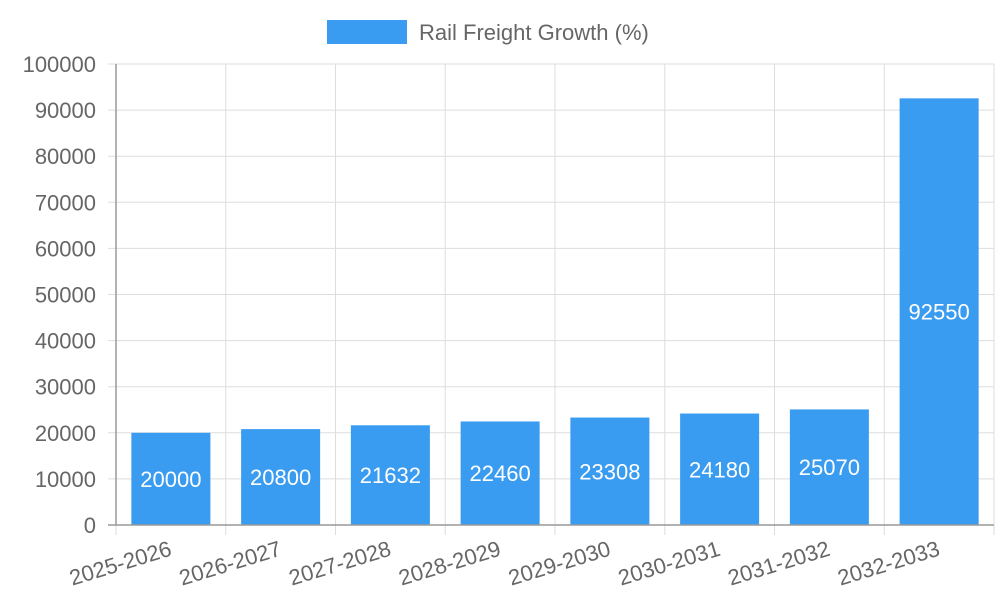 The image size is (1000, 600). What do you see at coordinates (65, 341) in the screenshot?
I see `y-tick-label: 40000` at bounding box center [65, 341].